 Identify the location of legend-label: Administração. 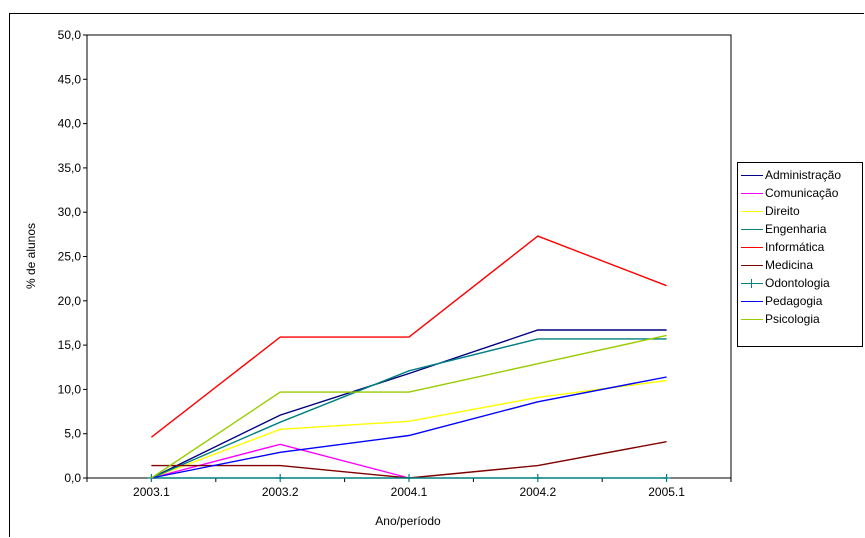
(803, 175).